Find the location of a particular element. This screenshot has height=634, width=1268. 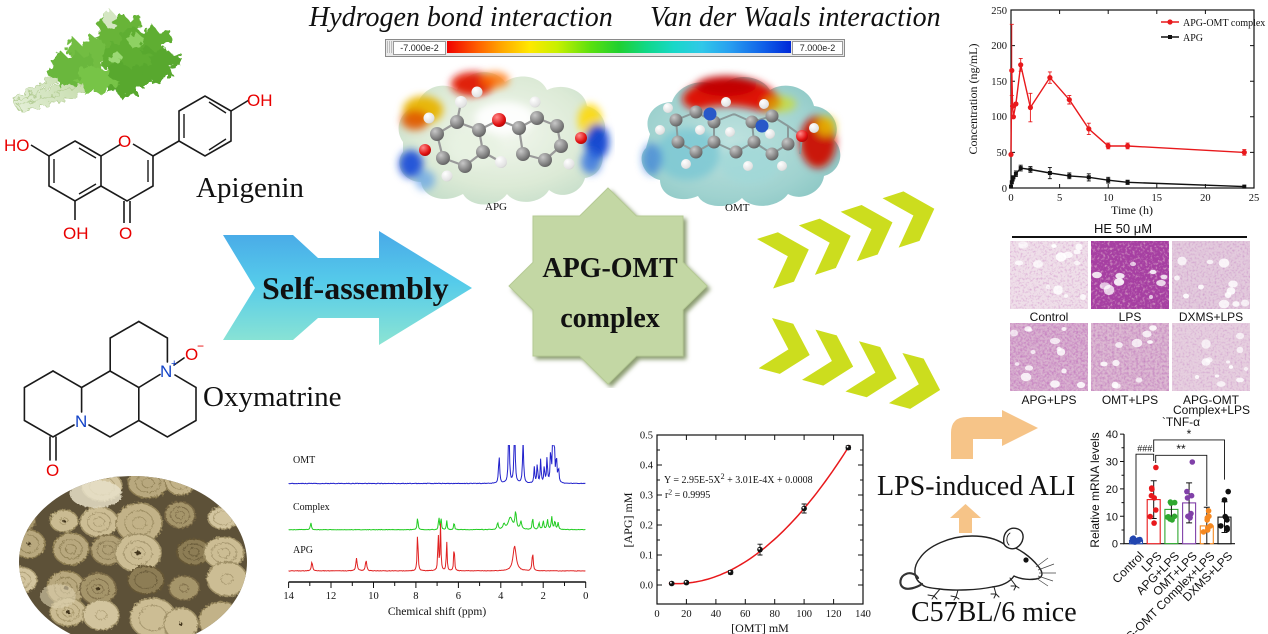

svg-text: APG+LPS is located at coordinates (1048, 400).